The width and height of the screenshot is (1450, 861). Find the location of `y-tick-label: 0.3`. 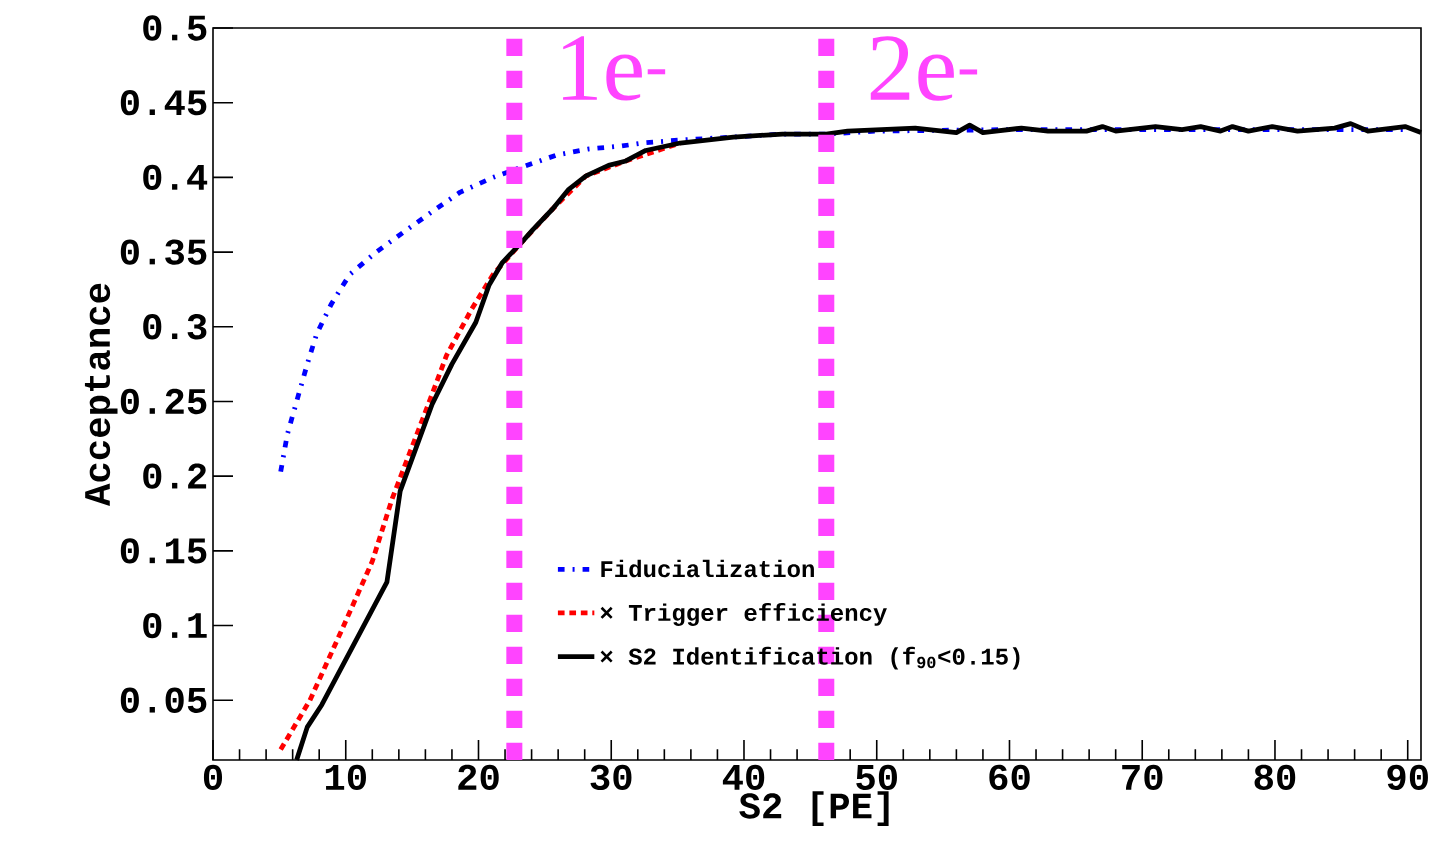

y-tick-label: 0.3 is located at coordinates (175, 327).